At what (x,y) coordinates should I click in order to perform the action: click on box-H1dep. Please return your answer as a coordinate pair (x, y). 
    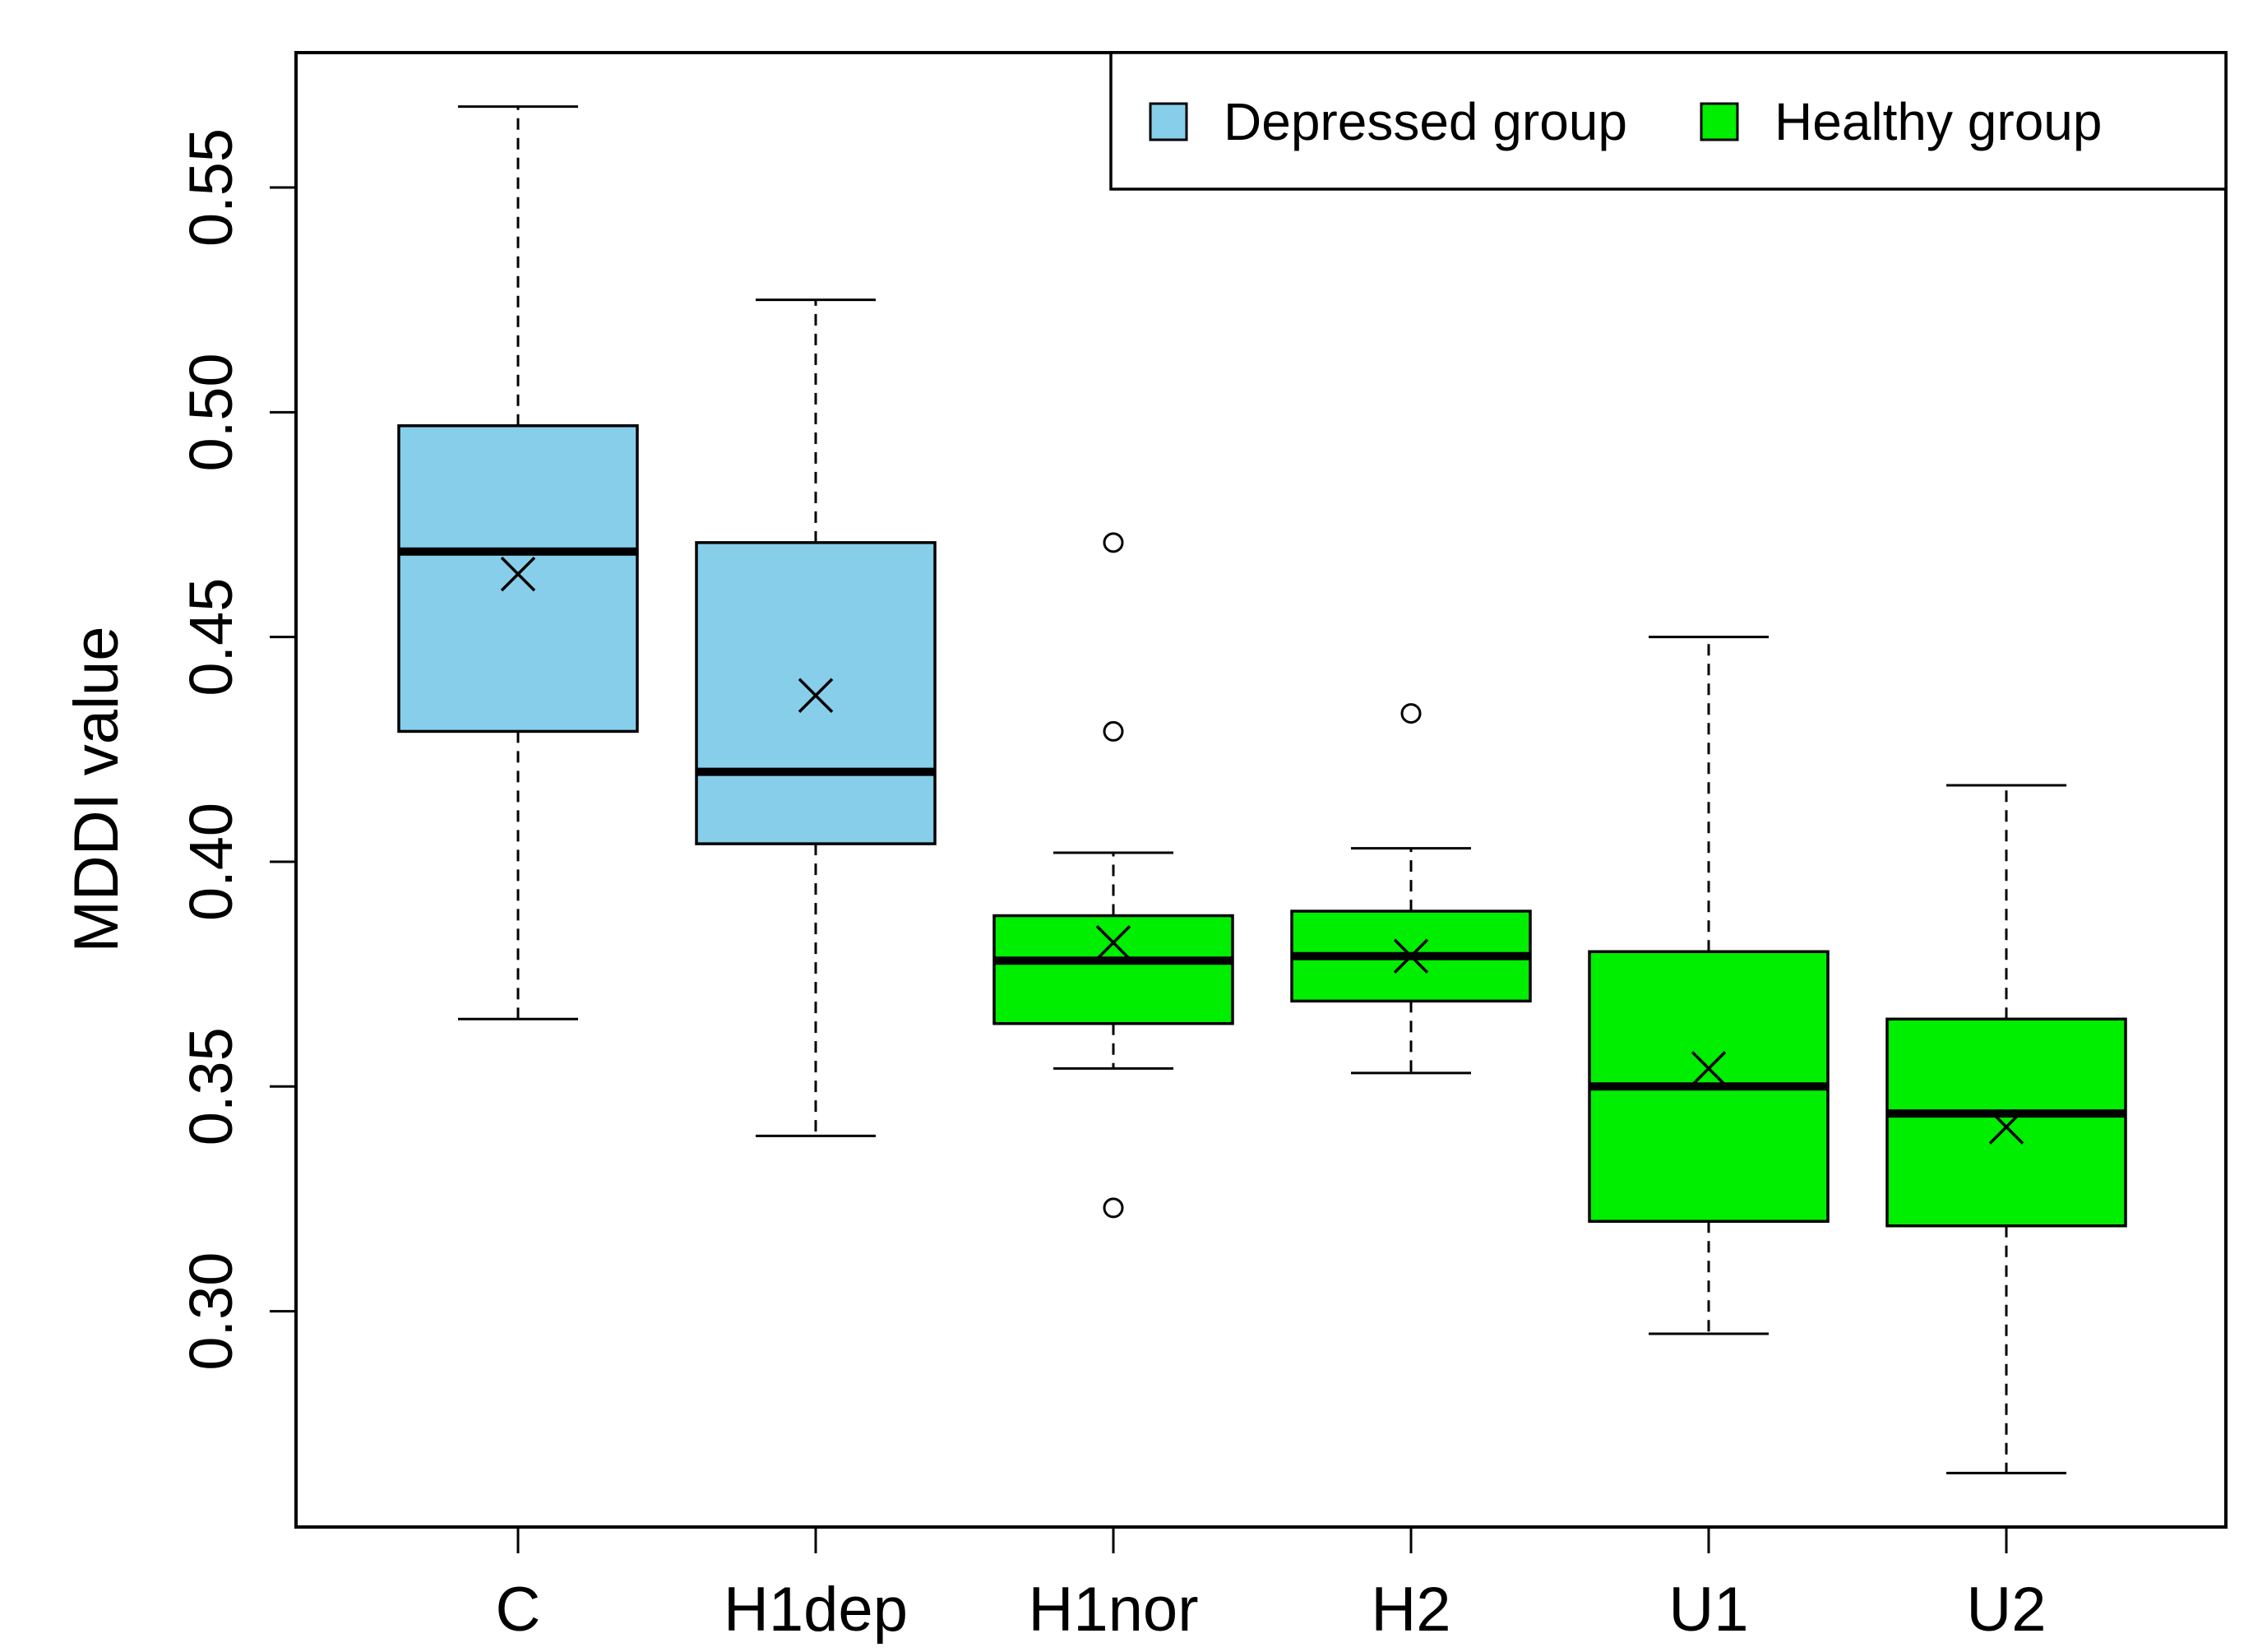
    Looking at the image, I should click on (816, 718).